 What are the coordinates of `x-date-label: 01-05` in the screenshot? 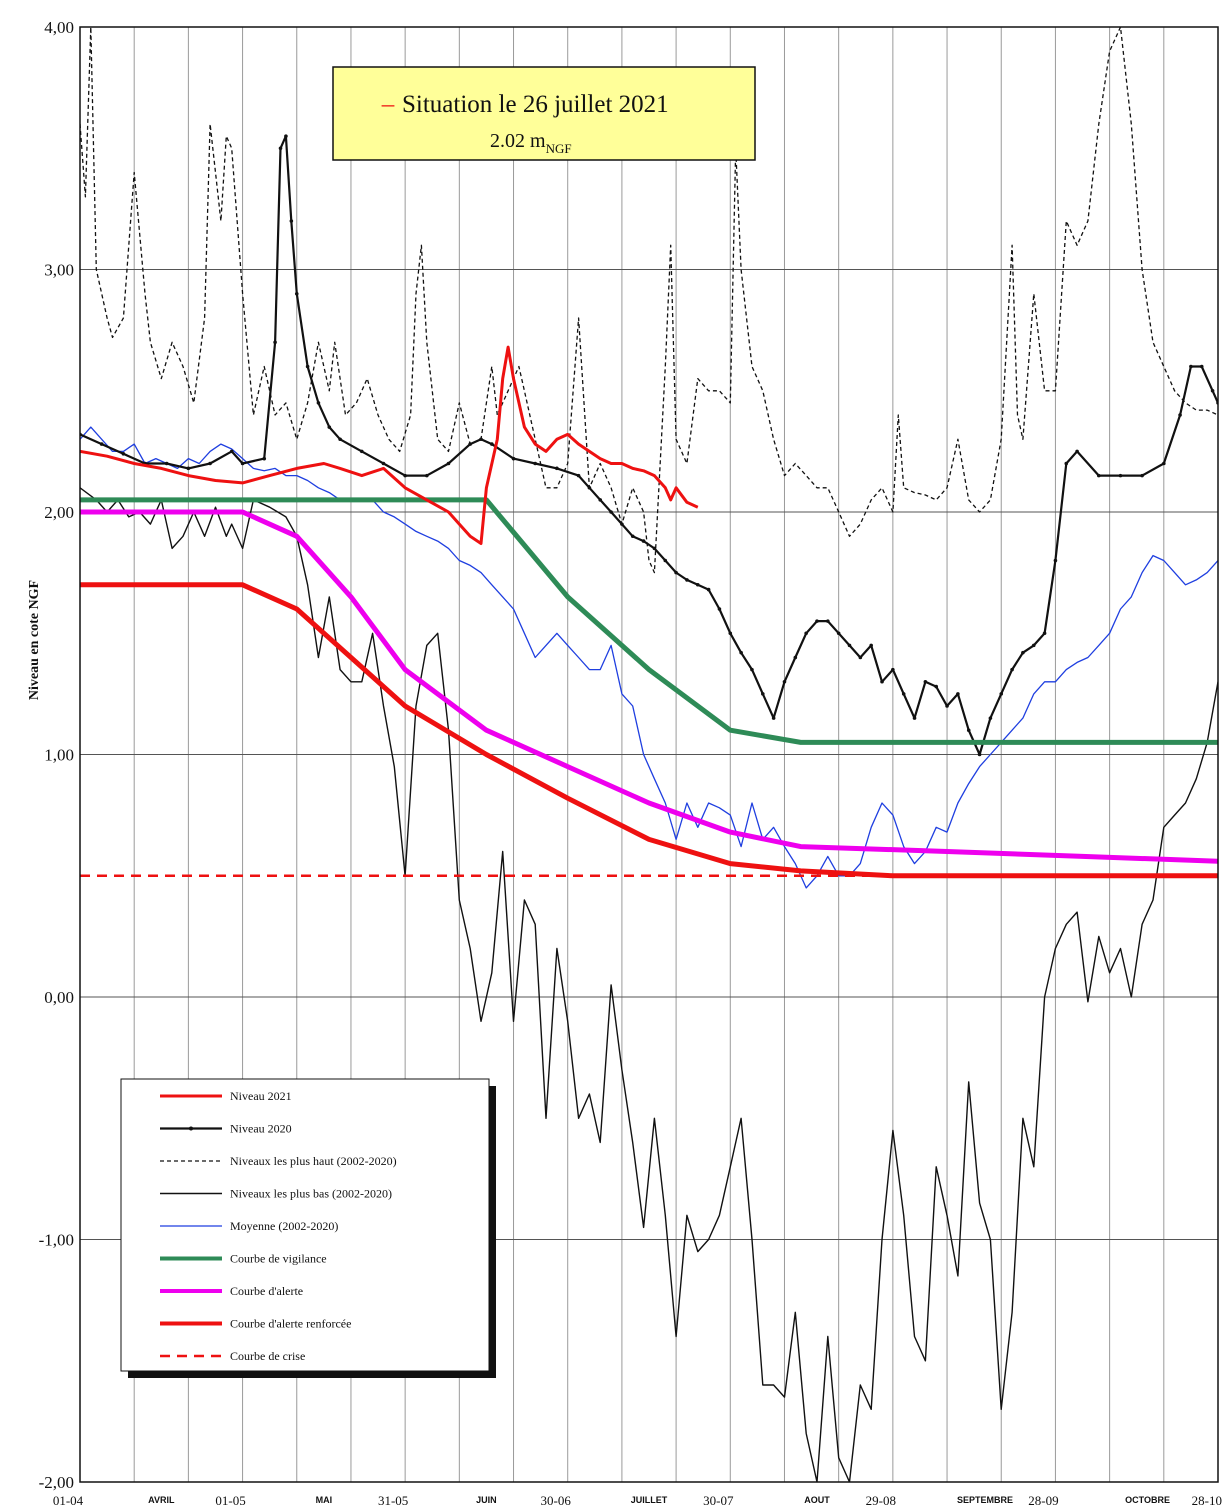 It's located at (230, 1500).